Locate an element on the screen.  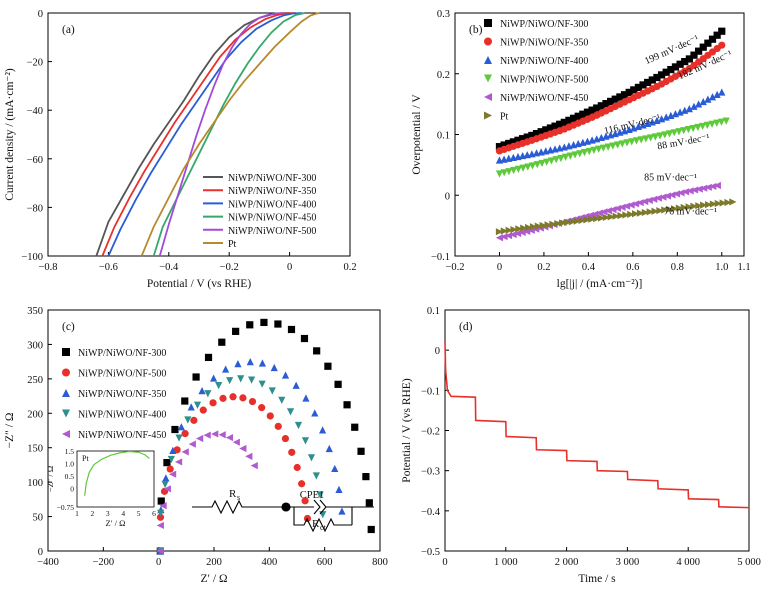
legend-label: NiWP/NiWO/NF-500 is located at coordinates (544, 80).